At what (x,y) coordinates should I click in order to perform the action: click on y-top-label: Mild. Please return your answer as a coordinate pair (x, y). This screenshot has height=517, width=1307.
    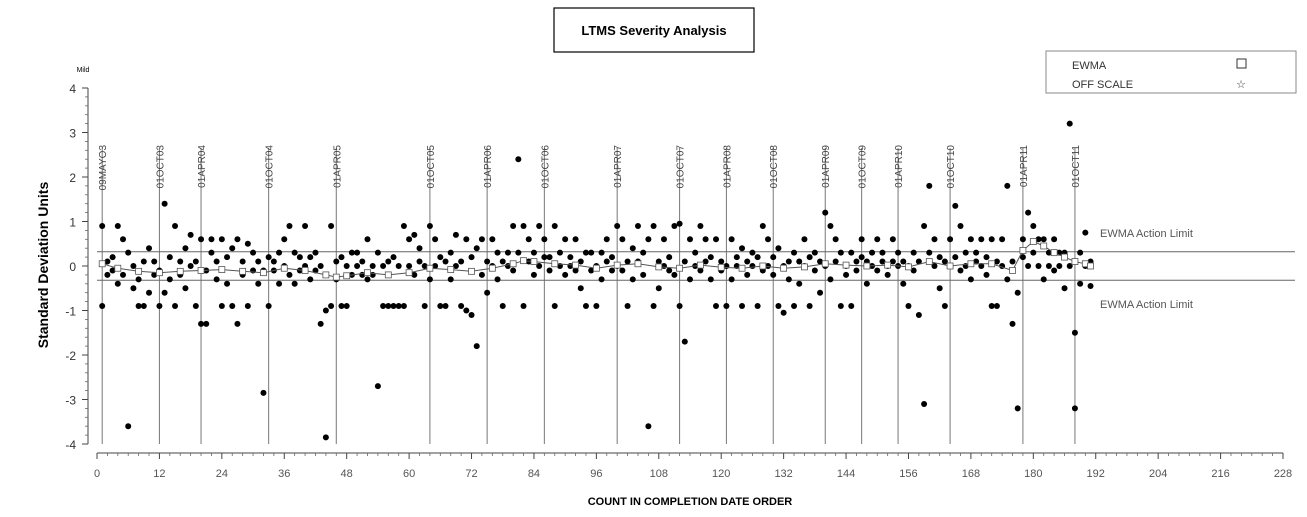
    Looking at the image, I should click on (83, 70).